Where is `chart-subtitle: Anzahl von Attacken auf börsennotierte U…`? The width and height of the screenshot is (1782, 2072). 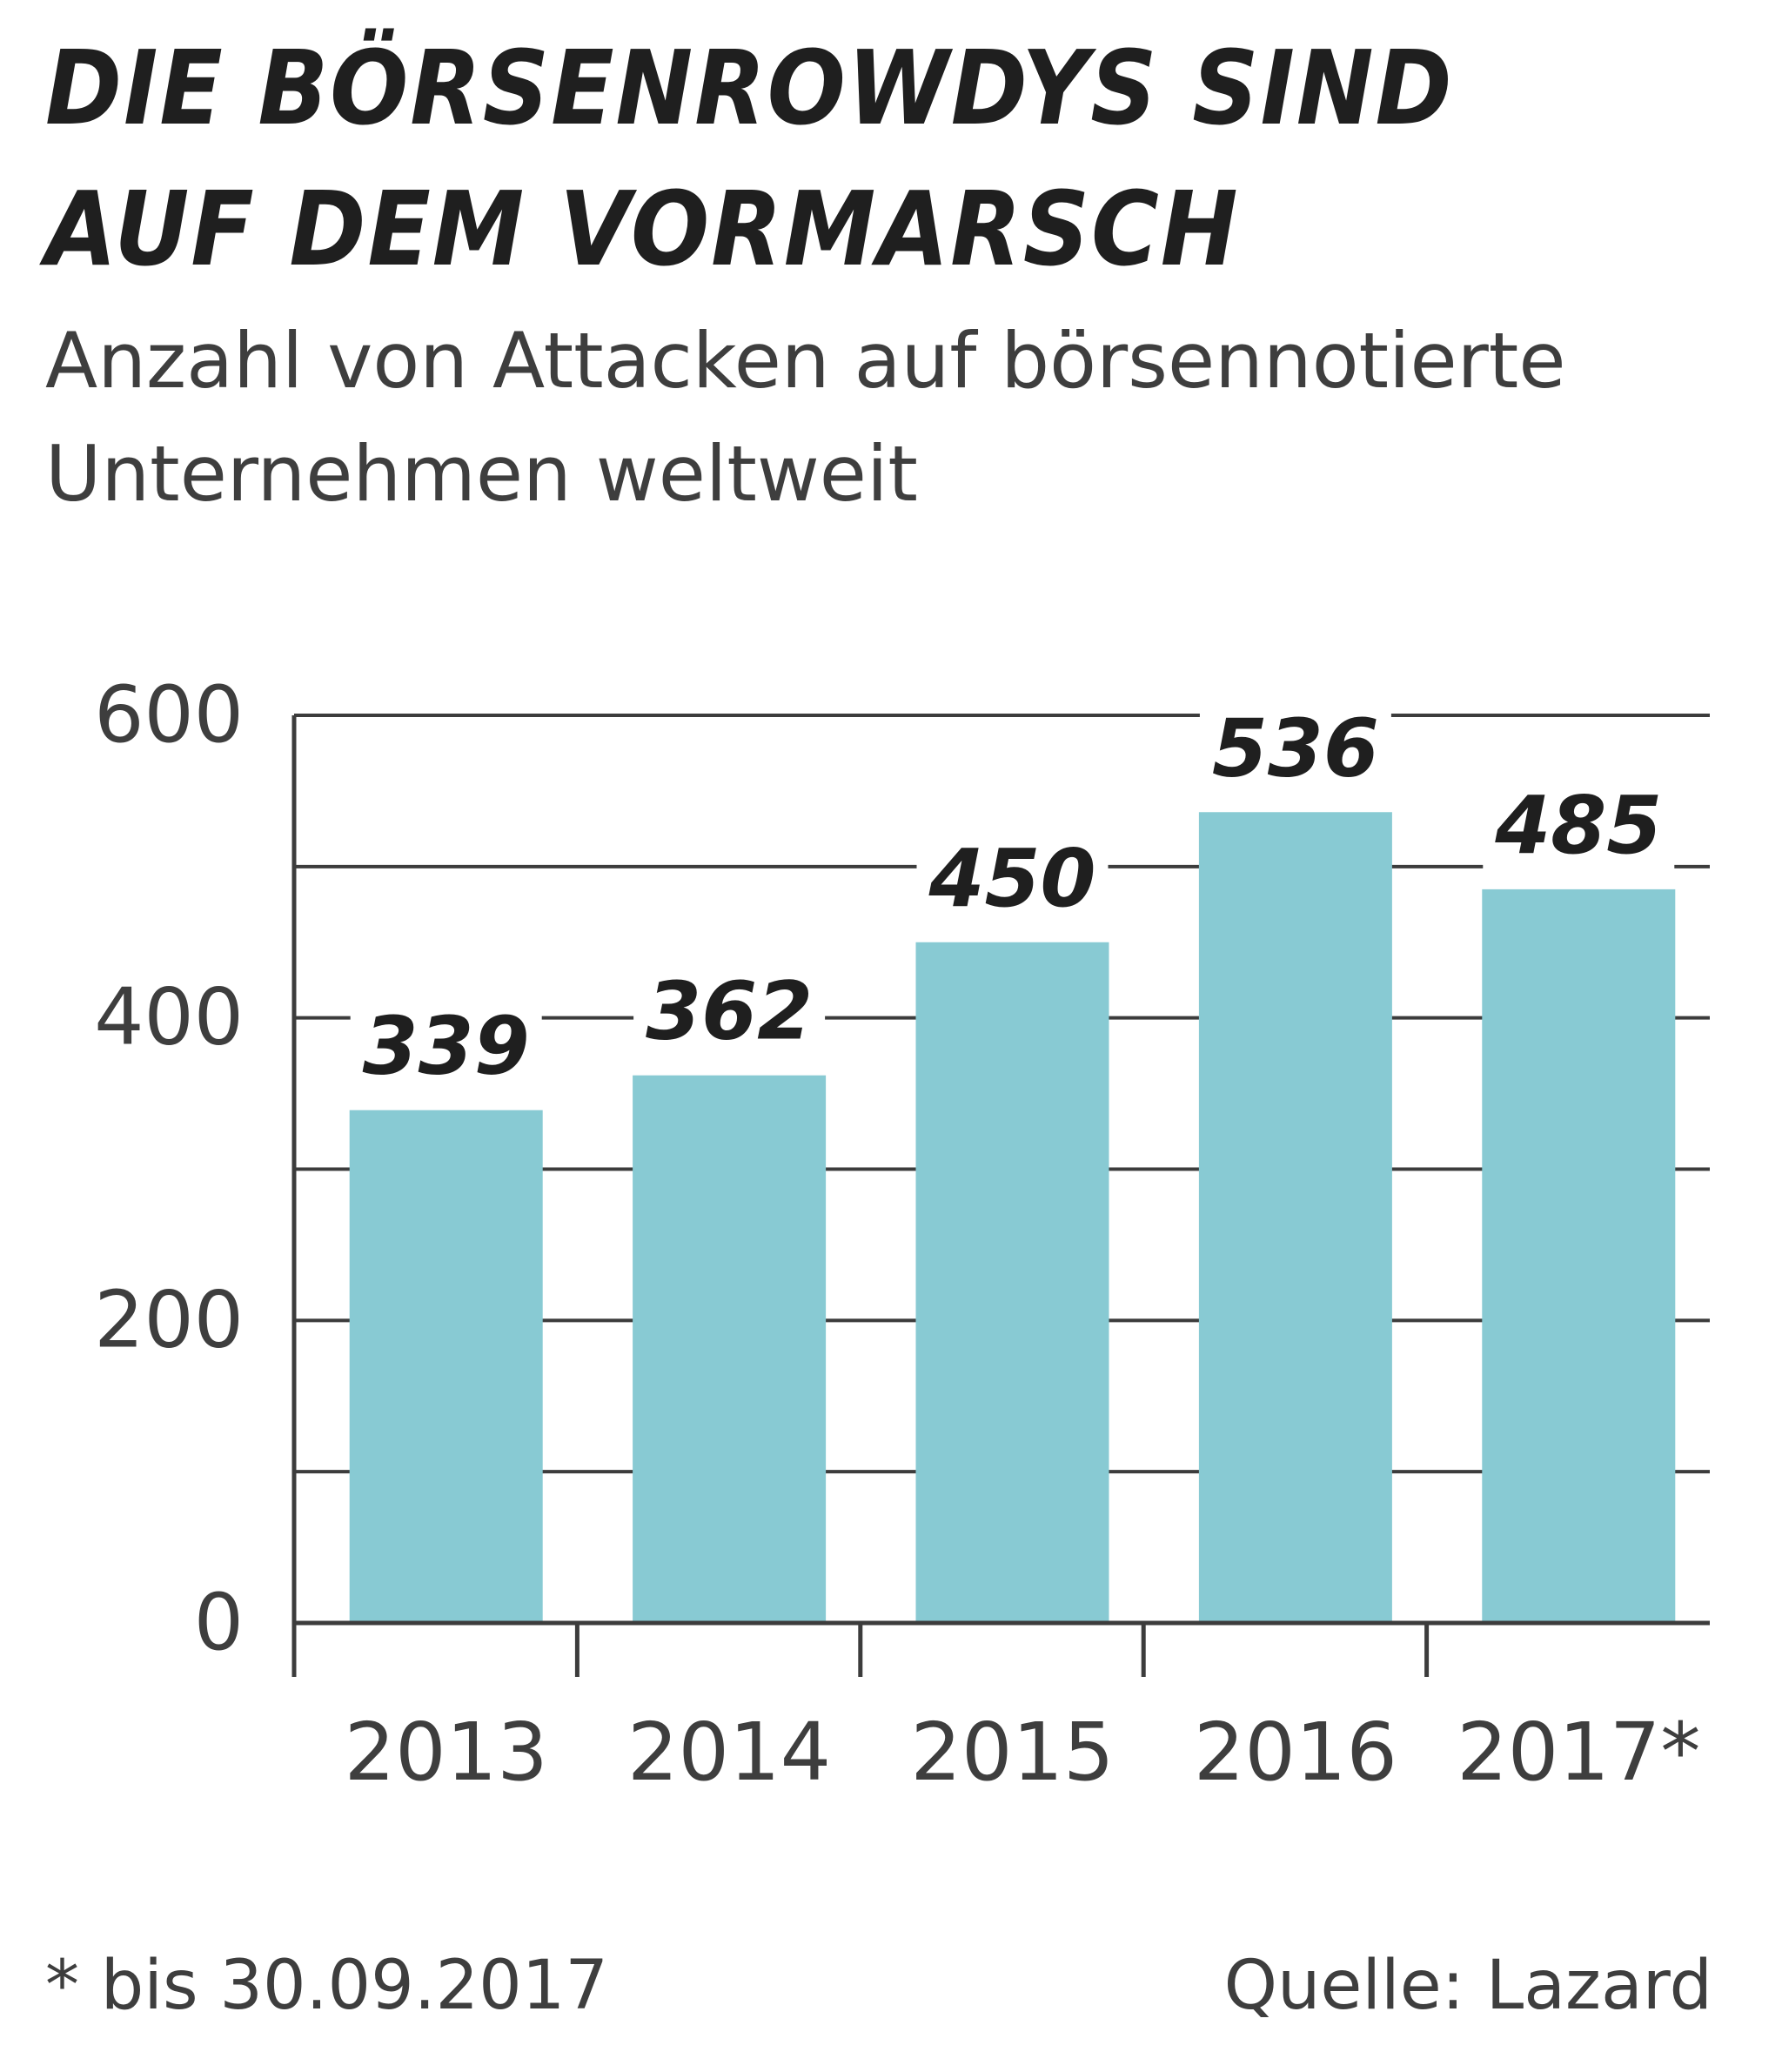 chart-subtitle: Anzahl von Attacken auf börsennotierte U… is located at coordinates (871, 418).